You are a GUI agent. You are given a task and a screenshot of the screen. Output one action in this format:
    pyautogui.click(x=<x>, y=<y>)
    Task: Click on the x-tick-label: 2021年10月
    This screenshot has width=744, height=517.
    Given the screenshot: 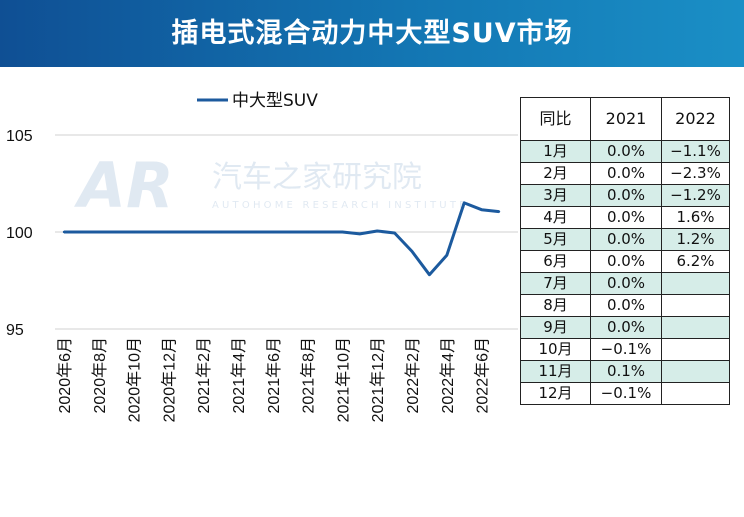 What is the action you would take?
    pyautogui.click(x=343, y=379)
    